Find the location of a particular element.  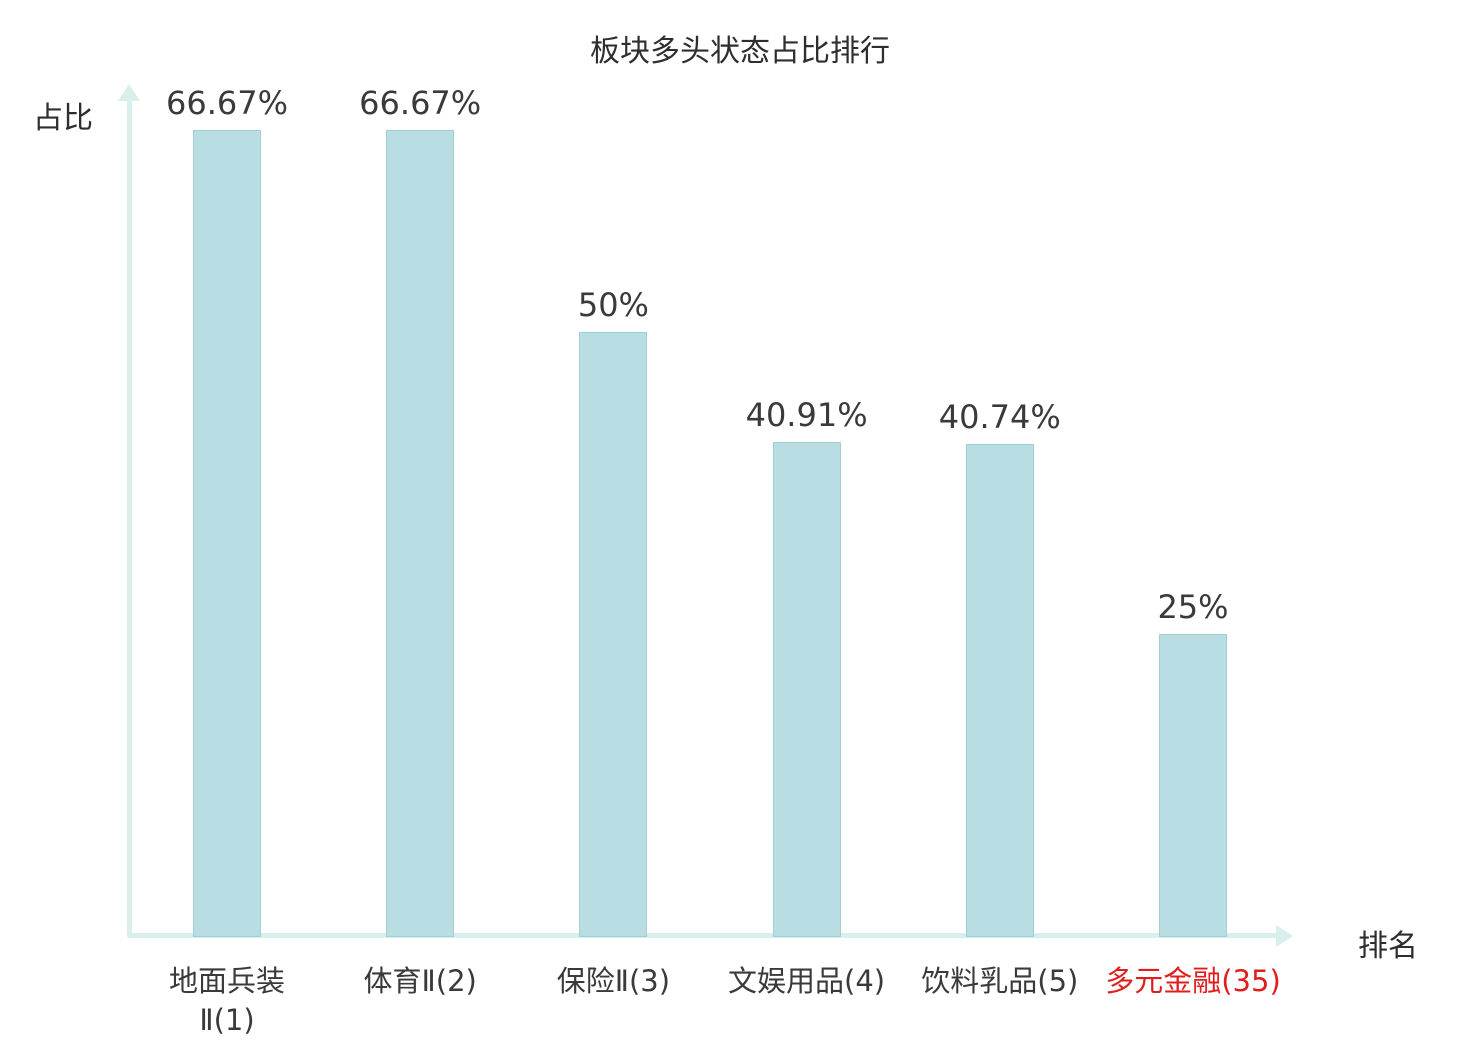

x-axis-line is located at coordinates (703, 935).